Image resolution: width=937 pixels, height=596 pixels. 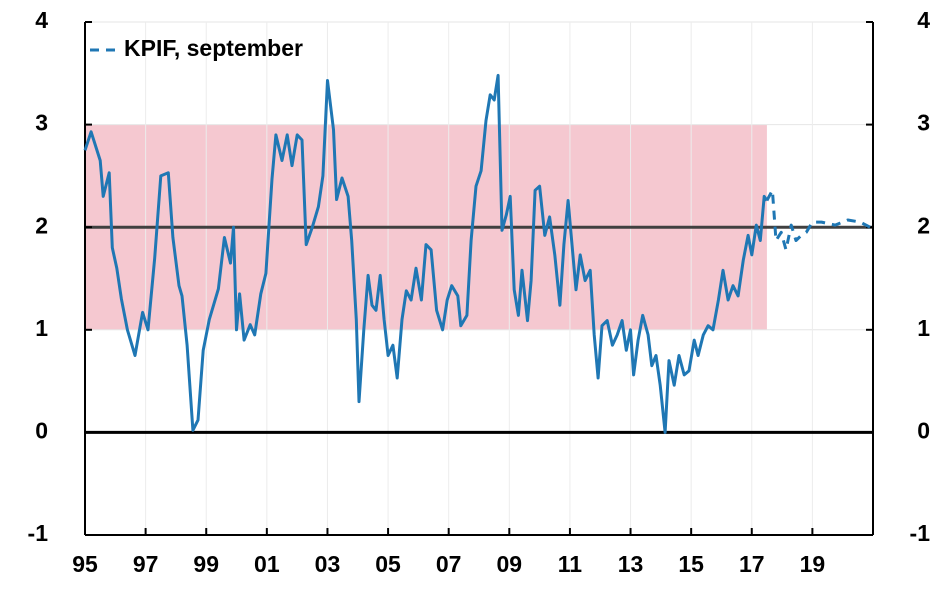 What do you see at coordinates (920, 533) in the screenshot?
I see `y2-tick-label: -1` at bounding box center [920, 533].